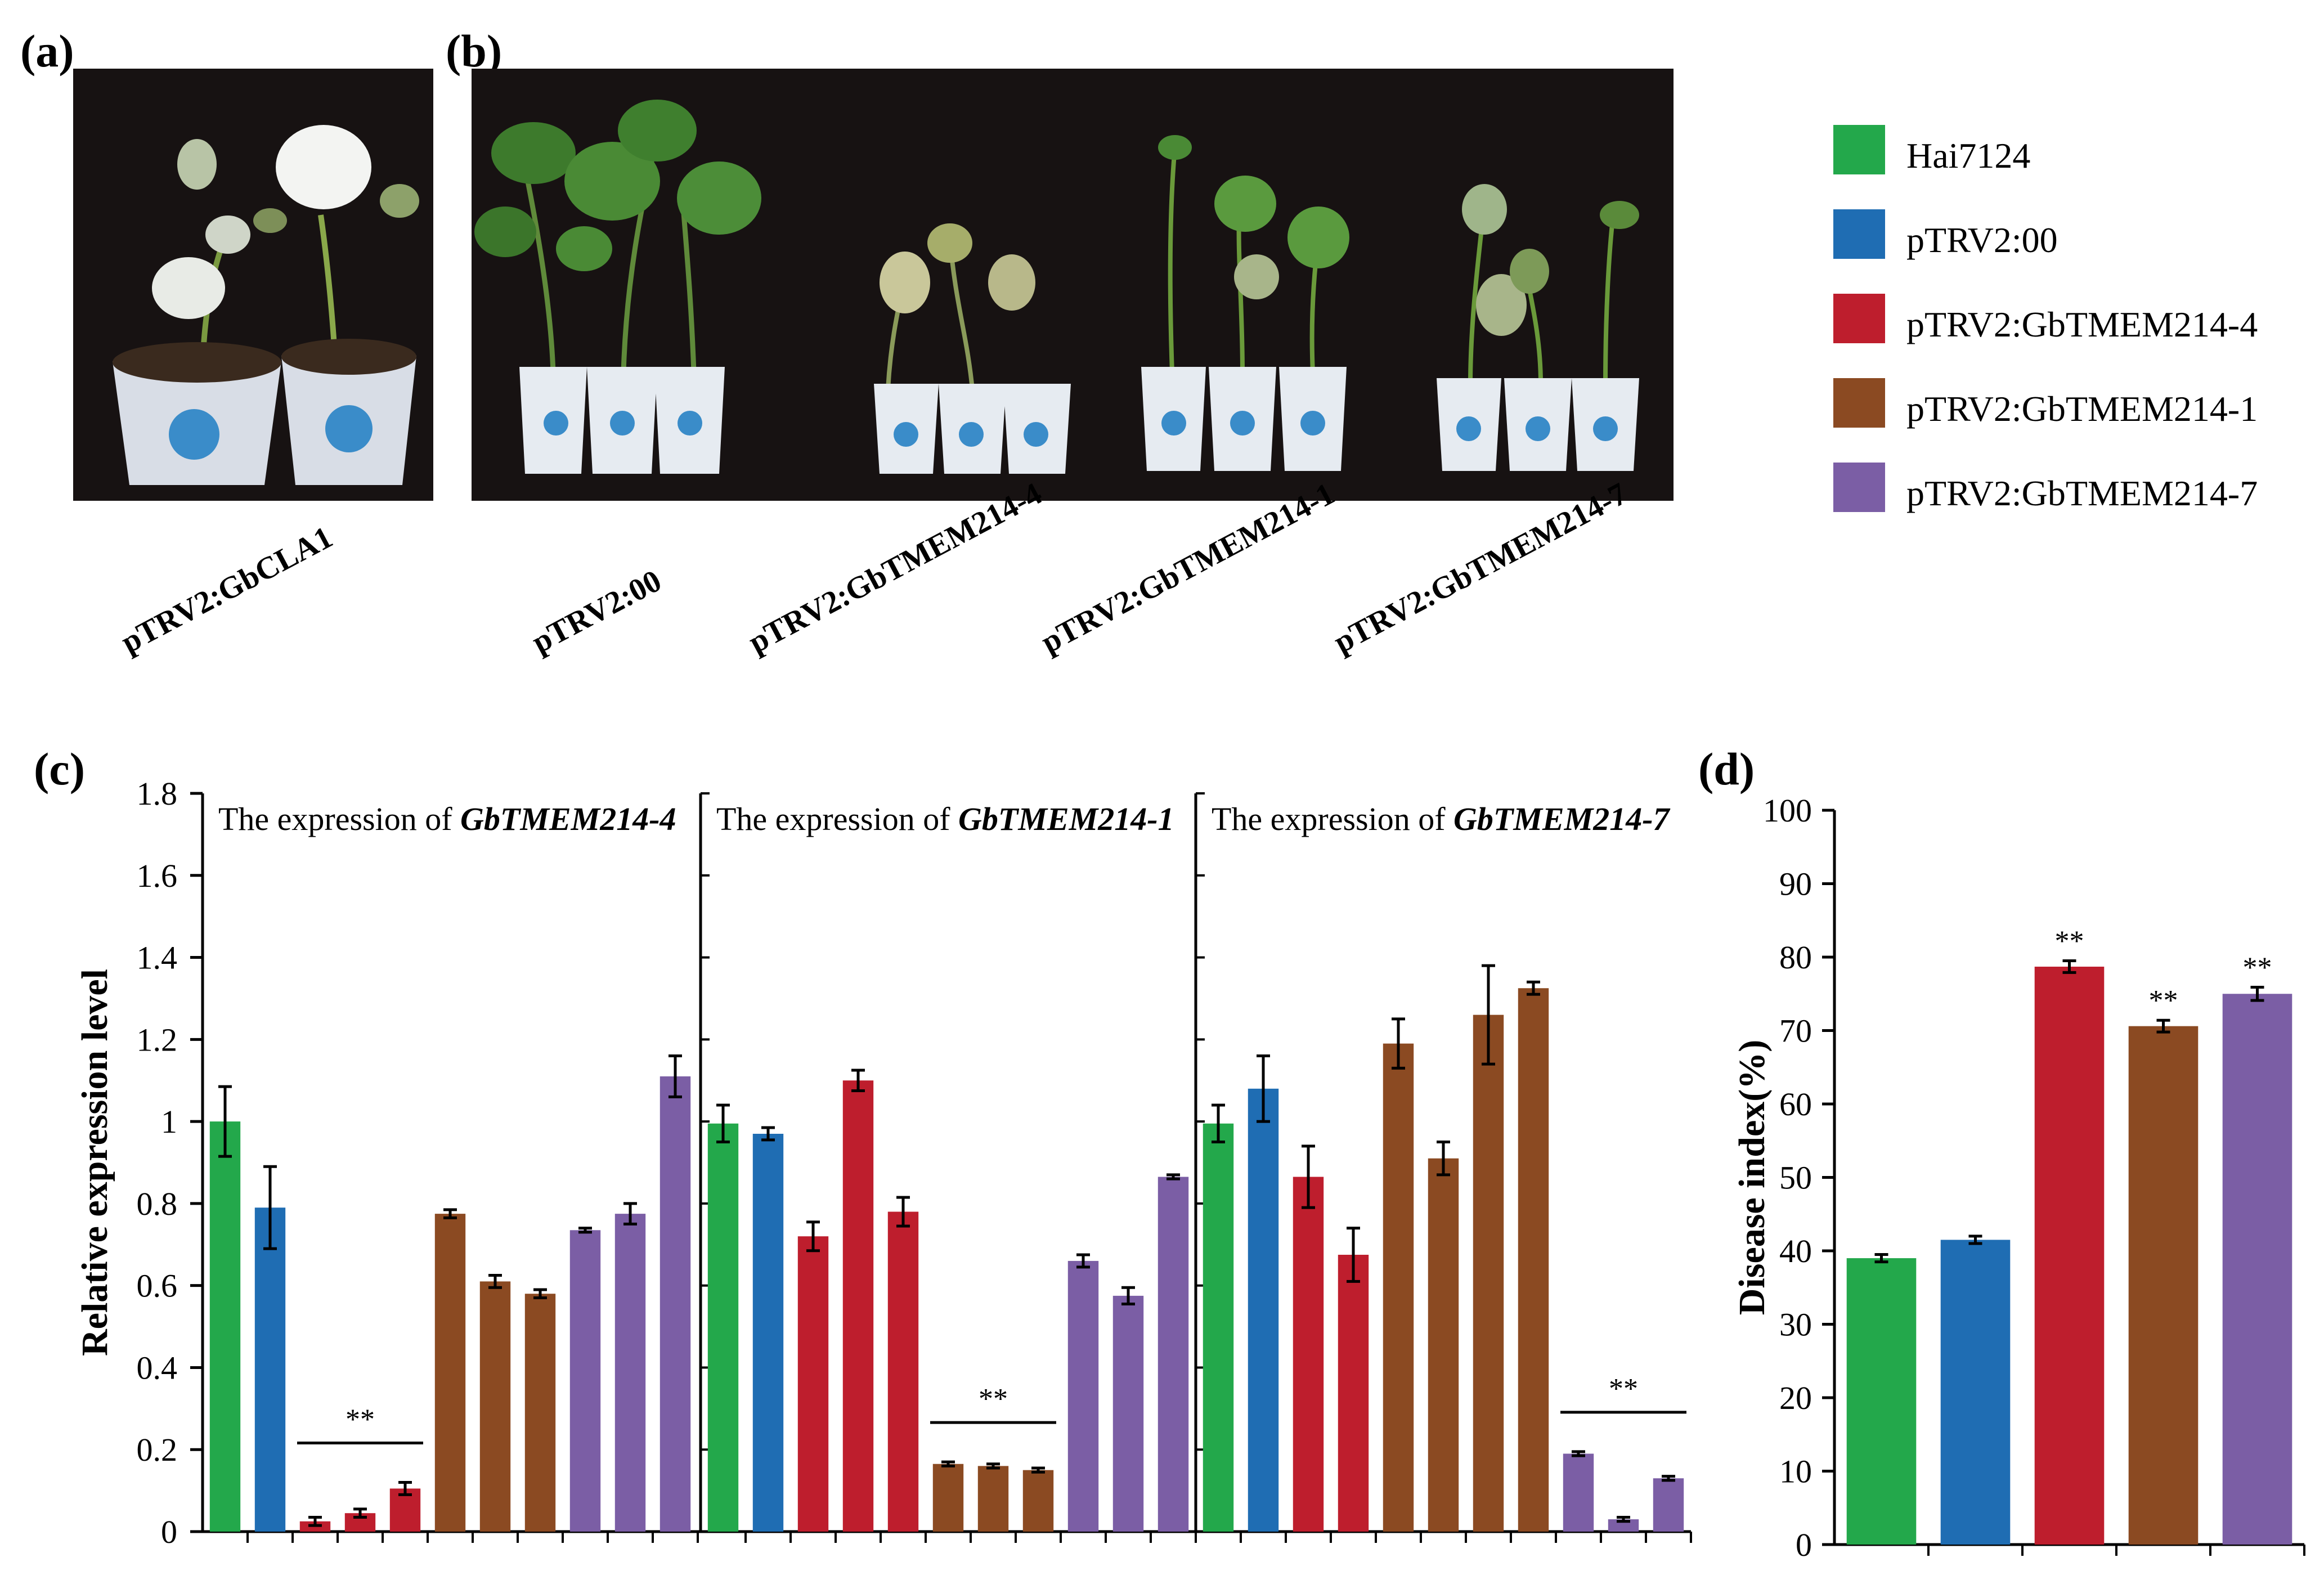  What do you see at coordinates (157, 1286) in the screenshot?
I see `y-tick-label: 0.6` at bounding box center [157, 1286].